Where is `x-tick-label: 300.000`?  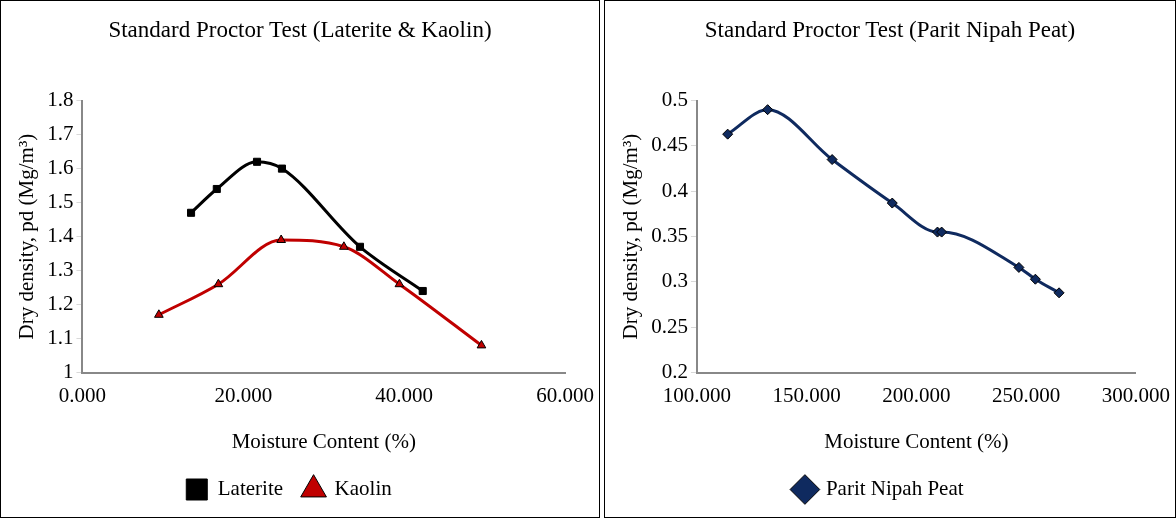 x-tick-label: 300.000 is located at coordinates (1135, 394).